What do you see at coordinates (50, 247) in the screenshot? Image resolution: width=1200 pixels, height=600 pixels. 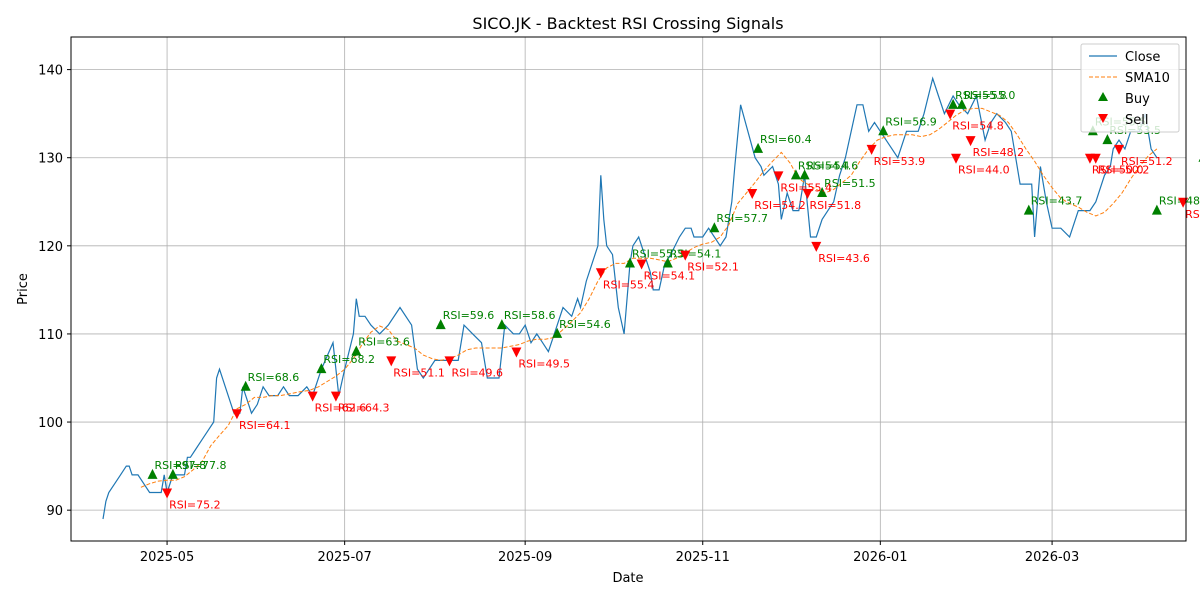 I see `y-tick-label: 120` at bounding box center [50, 247].